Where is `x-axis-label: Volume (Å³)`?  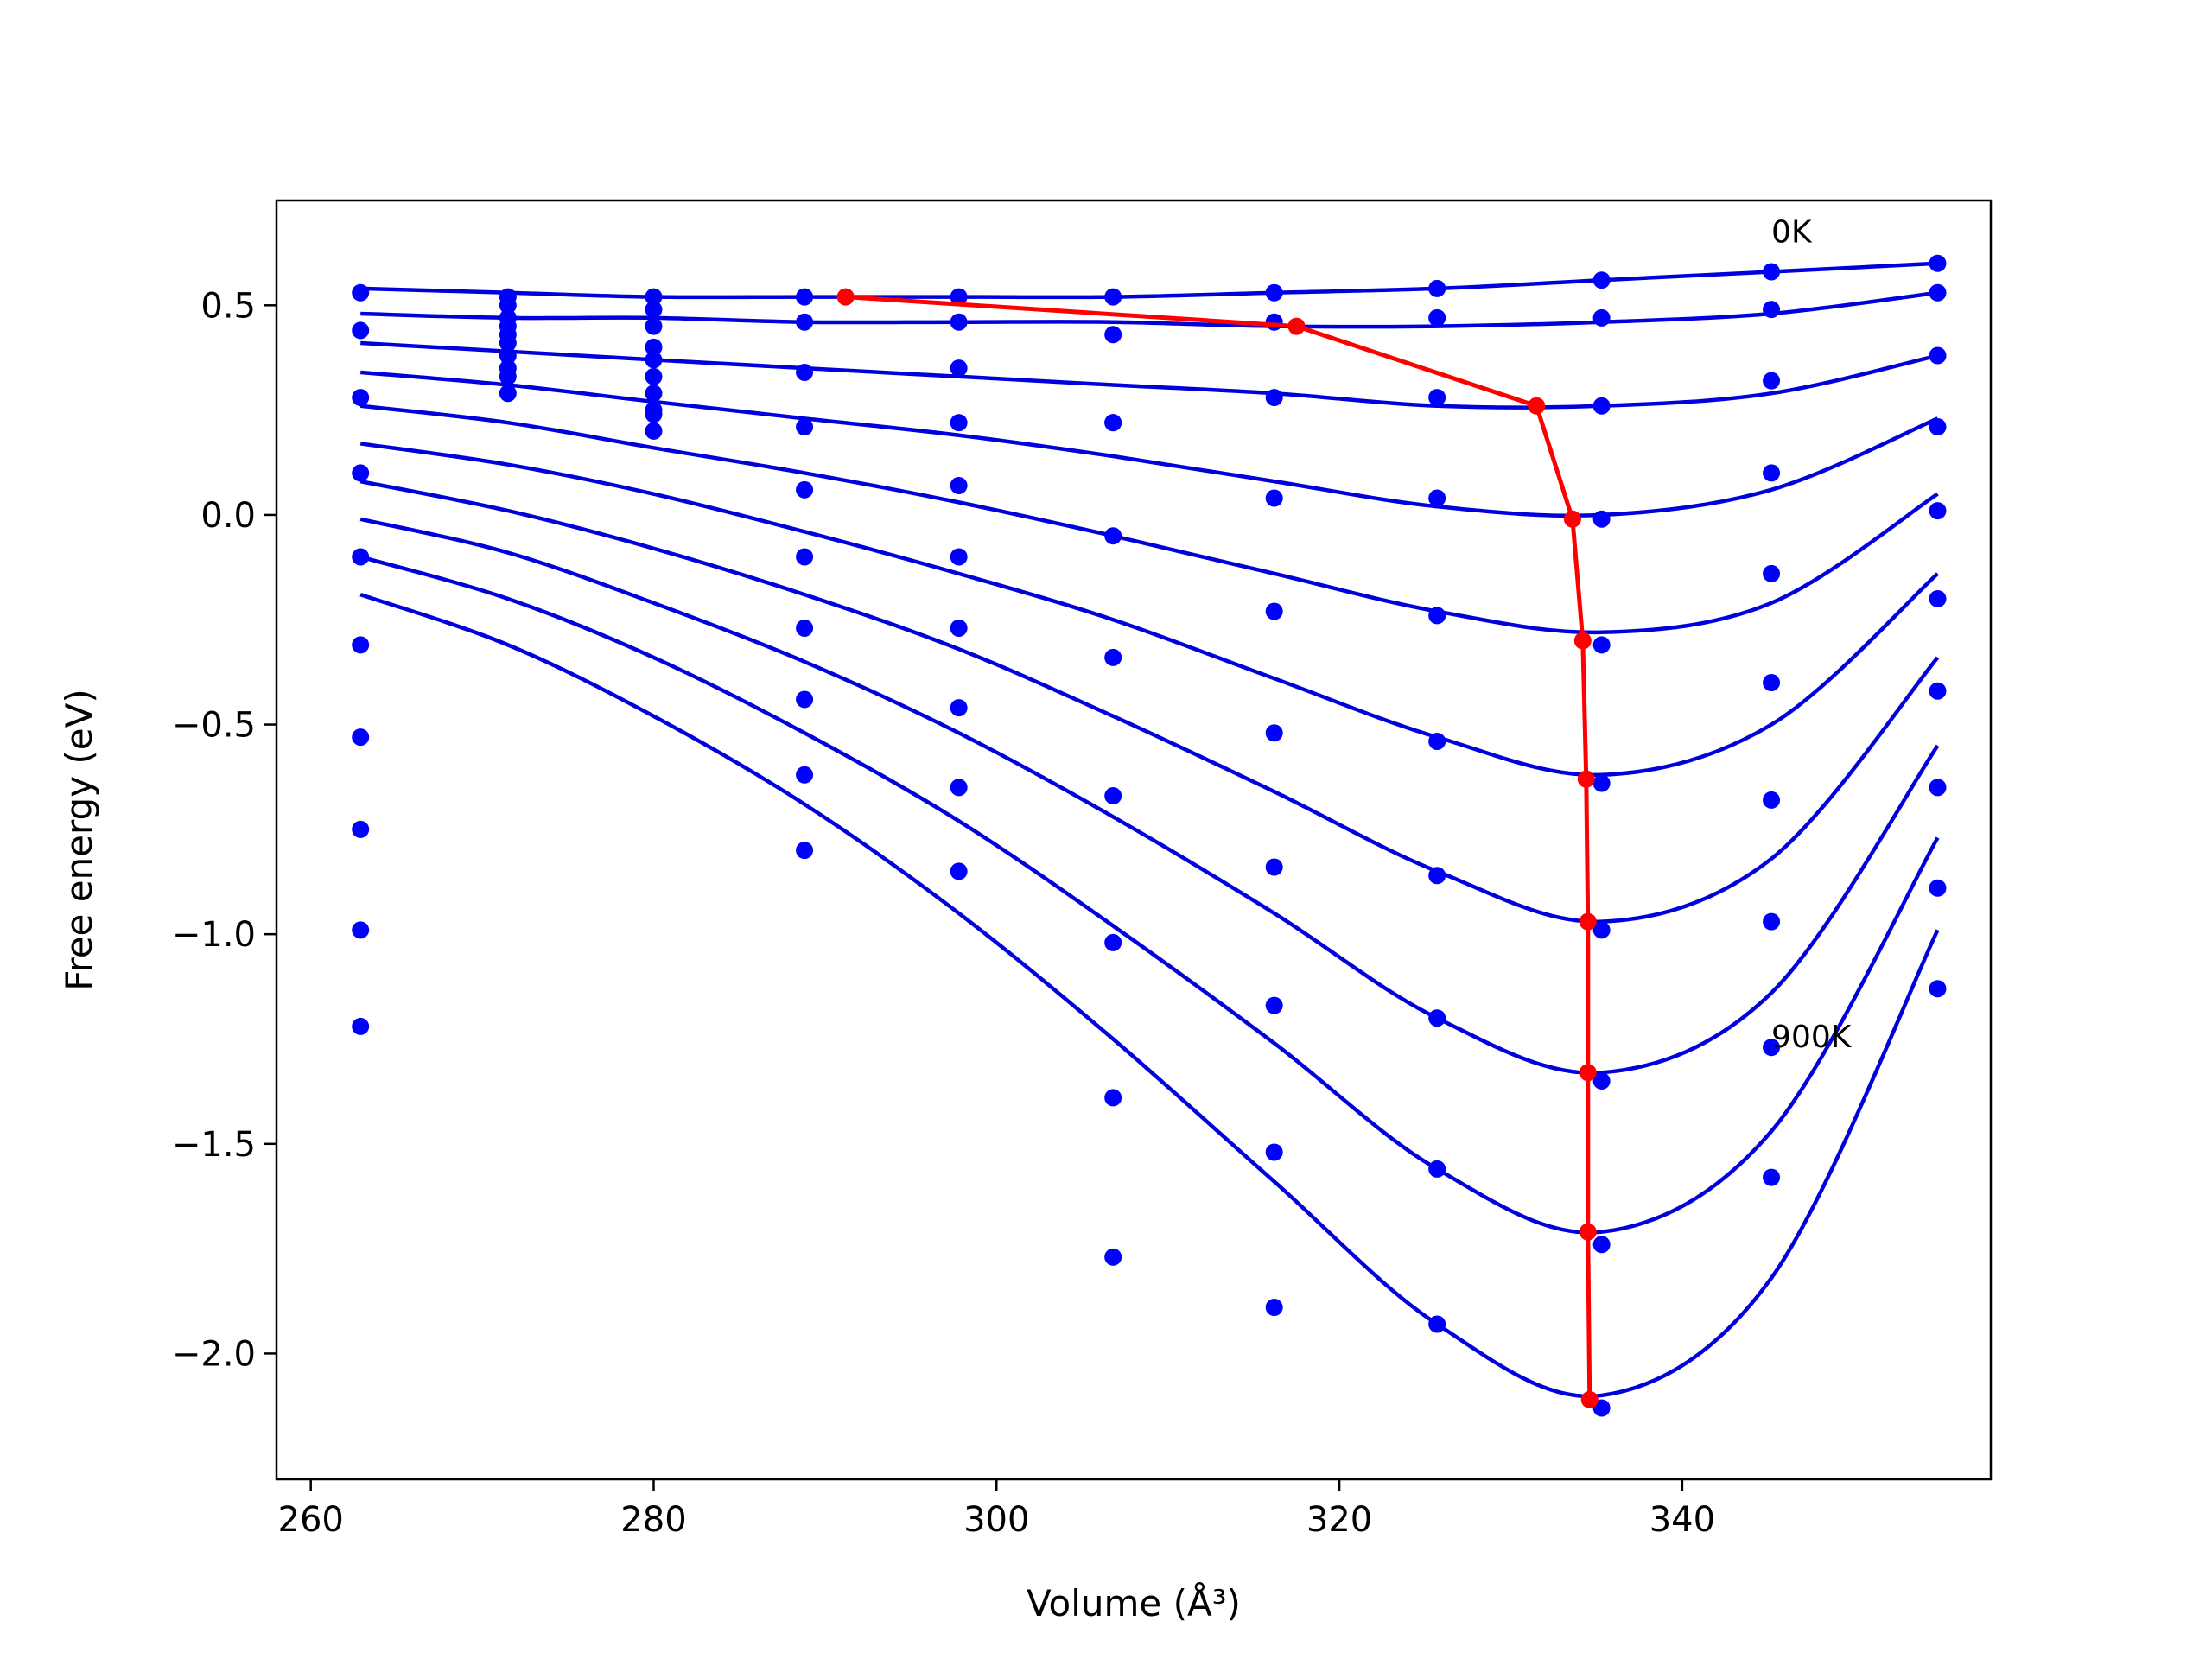
x-axis-label: Volume (Å³) is located at coordinates (1134, 1602).